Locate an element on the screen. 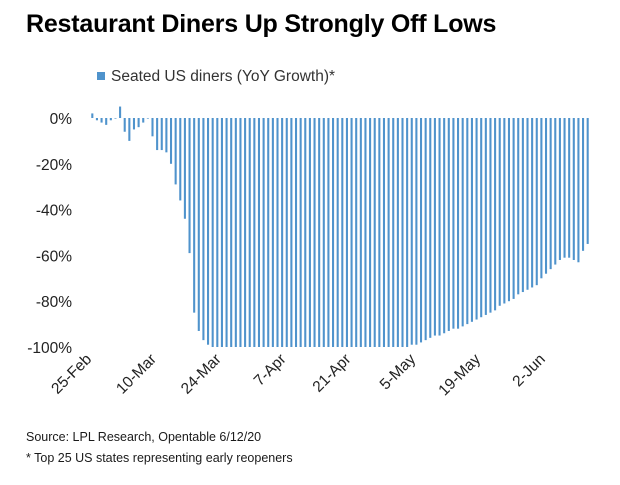 The image size is (620, 485). y-axis: 0% -20% -40% -60% -80% -100% is located at coordinates (49, 234).